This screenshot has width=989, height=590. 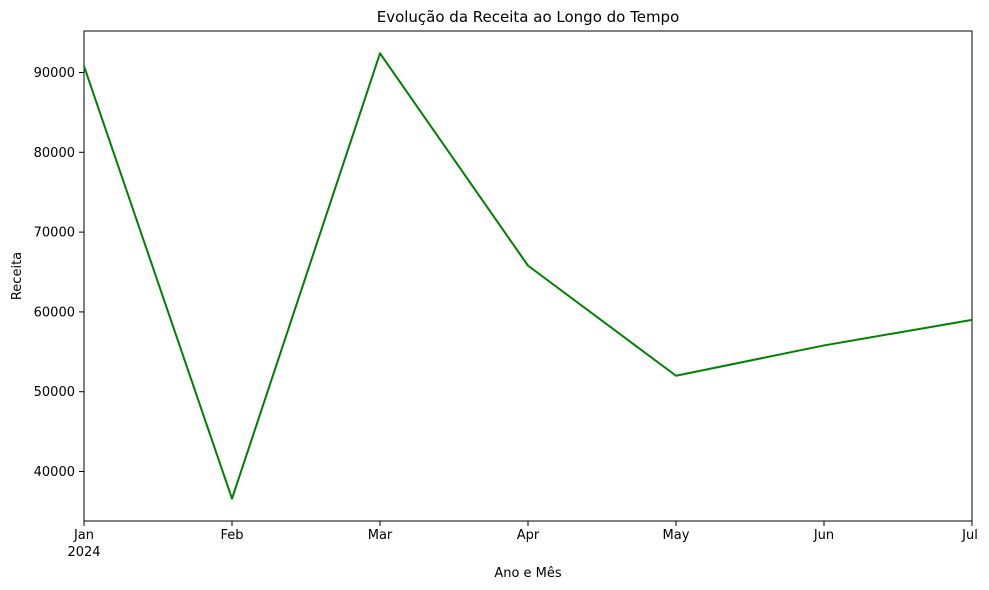 What do you see at coordinates (59, 273) in the screenshot?
I see `y-axis: 40000 50000 60000 70000 80000 90000` at bounding box center [59, 273].